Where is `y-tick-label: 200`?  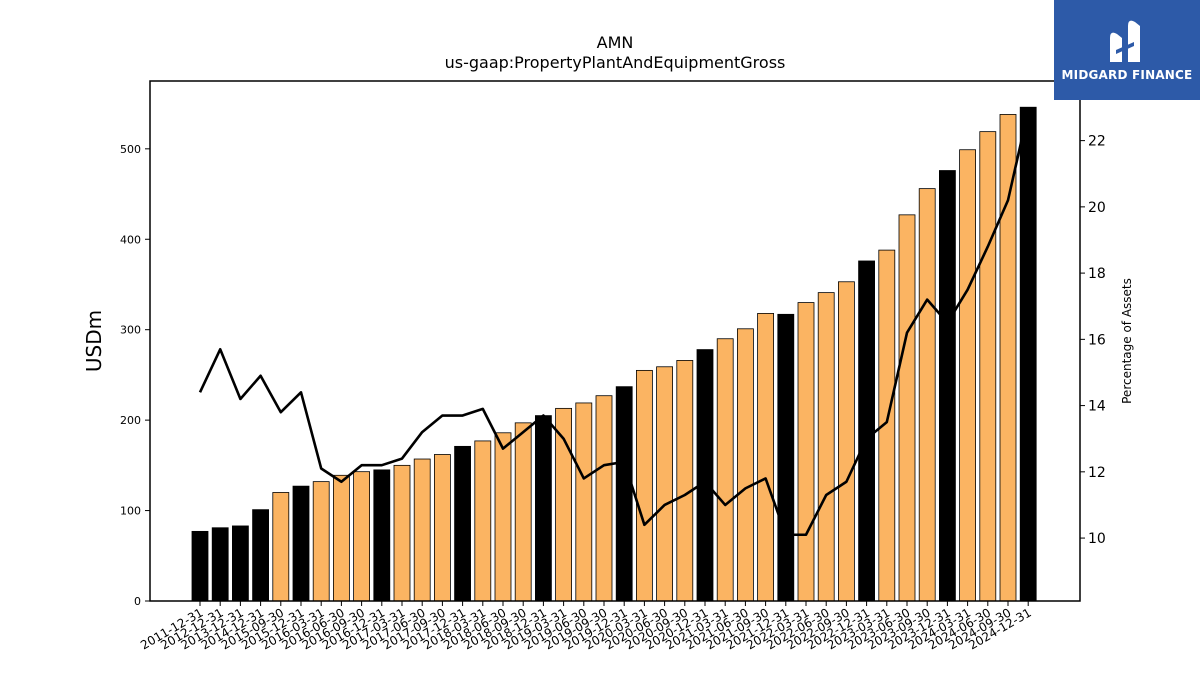
y-tick-label: 200 is located at coordinates (130, 420).